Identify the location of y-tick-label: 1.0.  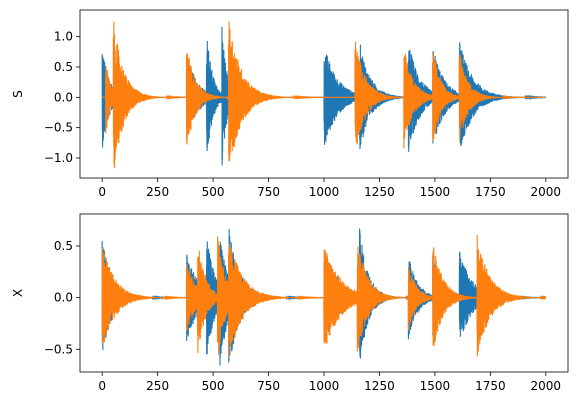
(63, 37).